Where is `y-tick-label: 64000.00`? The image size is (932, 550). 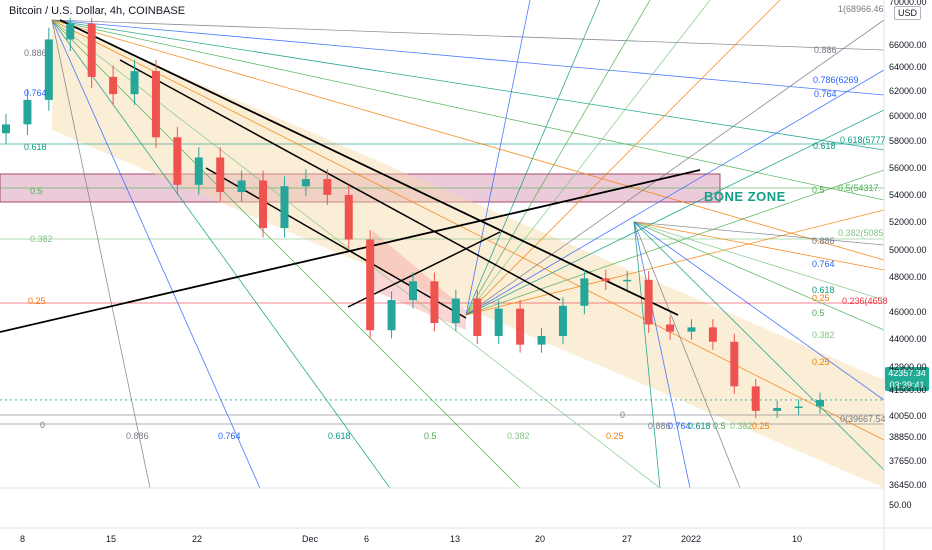 y-tick-label: 64000.00 is located at coordinates (908, 67).